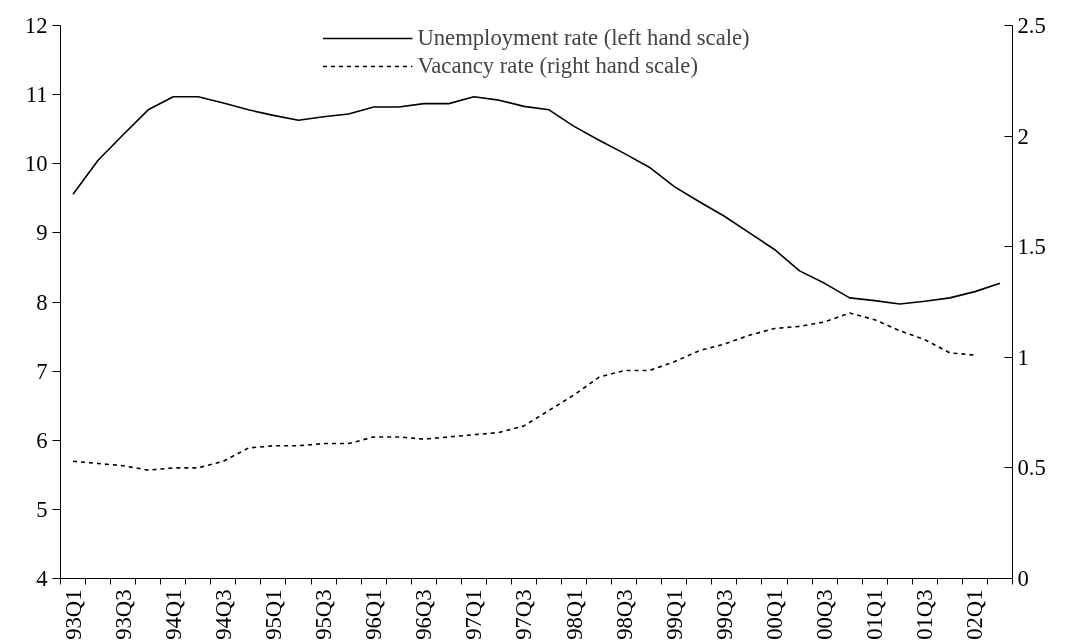 The width and height of the screenshot is (1067, 642). I want to click on y2-tick-label: 1.5, so click(1031, 247).